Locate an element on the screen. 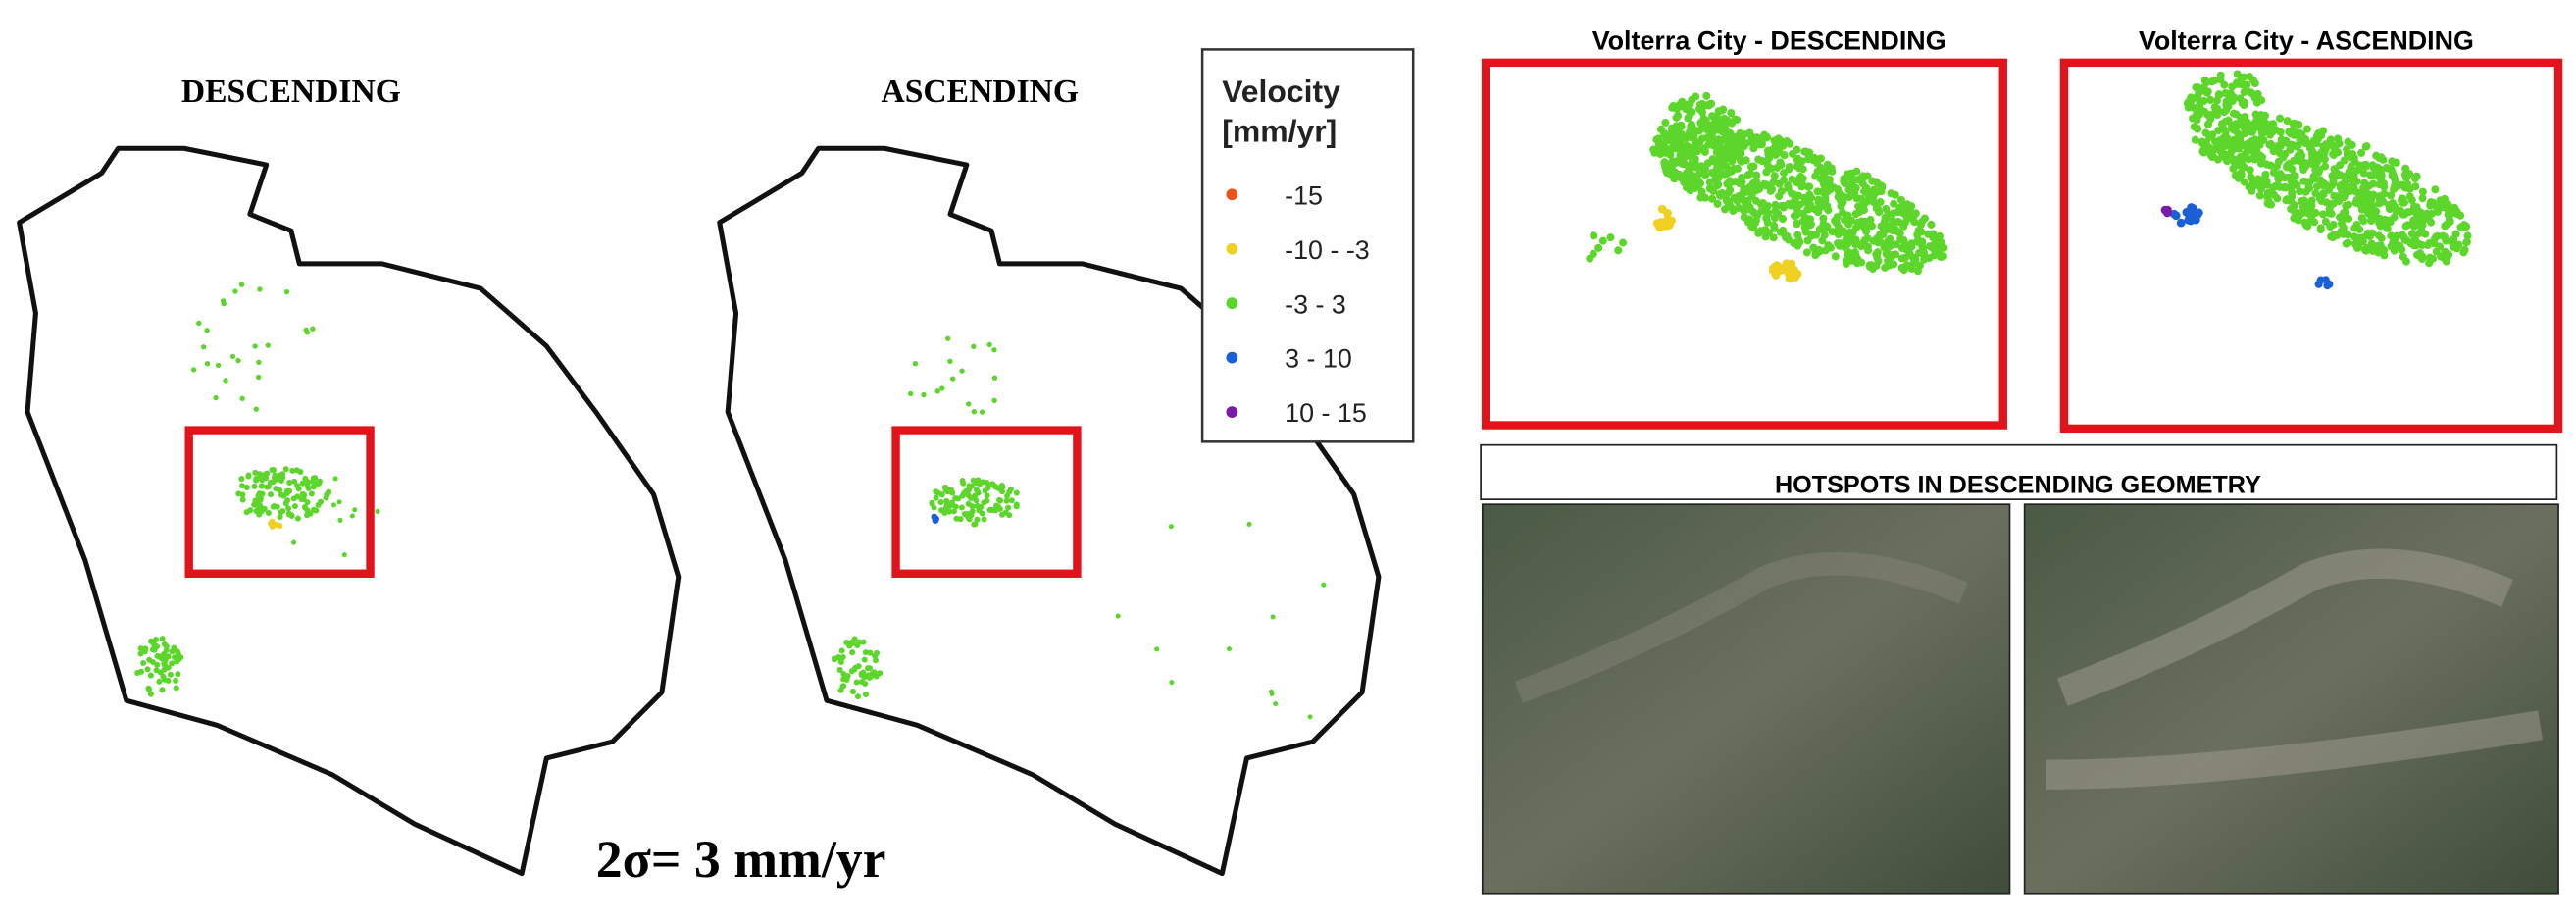 This screenshot has height=923, width=2576. legend-label: -15 is located at coordinates (1304, 195).